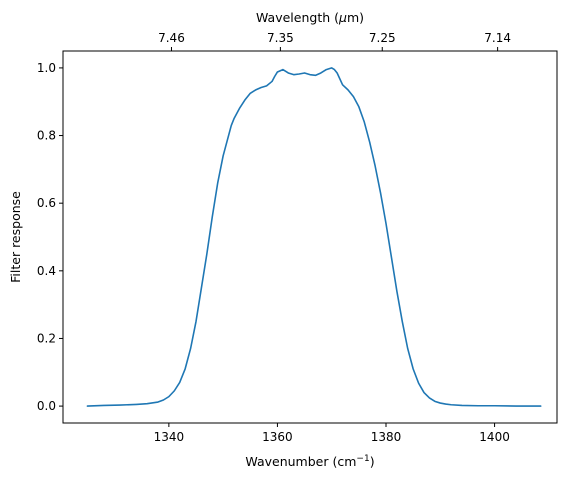 Image resolution: width=567 pixels, height=480 pixels. What do you see at coordinates (46, 338) in the screenshot?
I see `y-tick-label: 0.2` at bounding box center [46, 338].